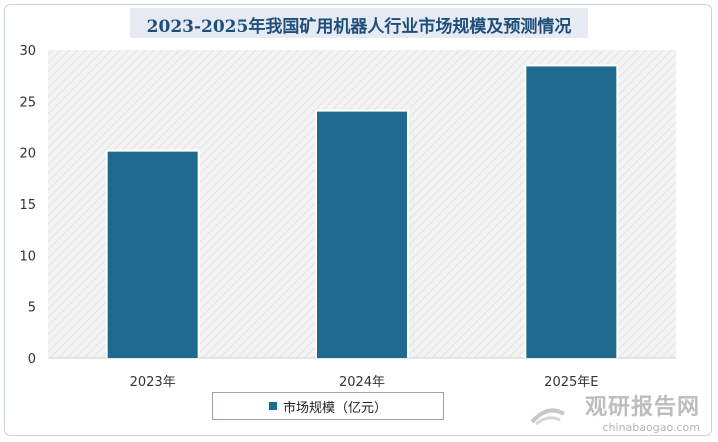  What do you see at coordinates (27, 102) in the screenshot?
I see `y-tick-label: 25` at bounding box center [27, 102].